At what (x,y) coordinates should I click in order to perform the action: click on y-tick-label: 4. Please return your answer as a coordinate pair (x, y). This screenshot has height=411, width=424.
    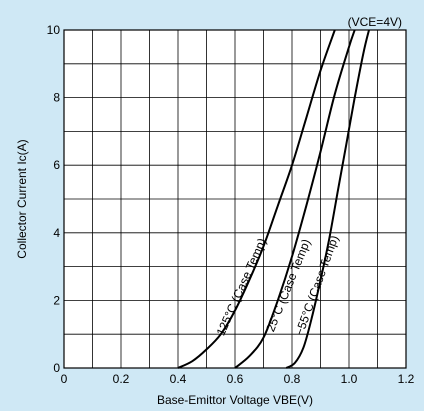
    Looking at the image, I should click on (56, 233).